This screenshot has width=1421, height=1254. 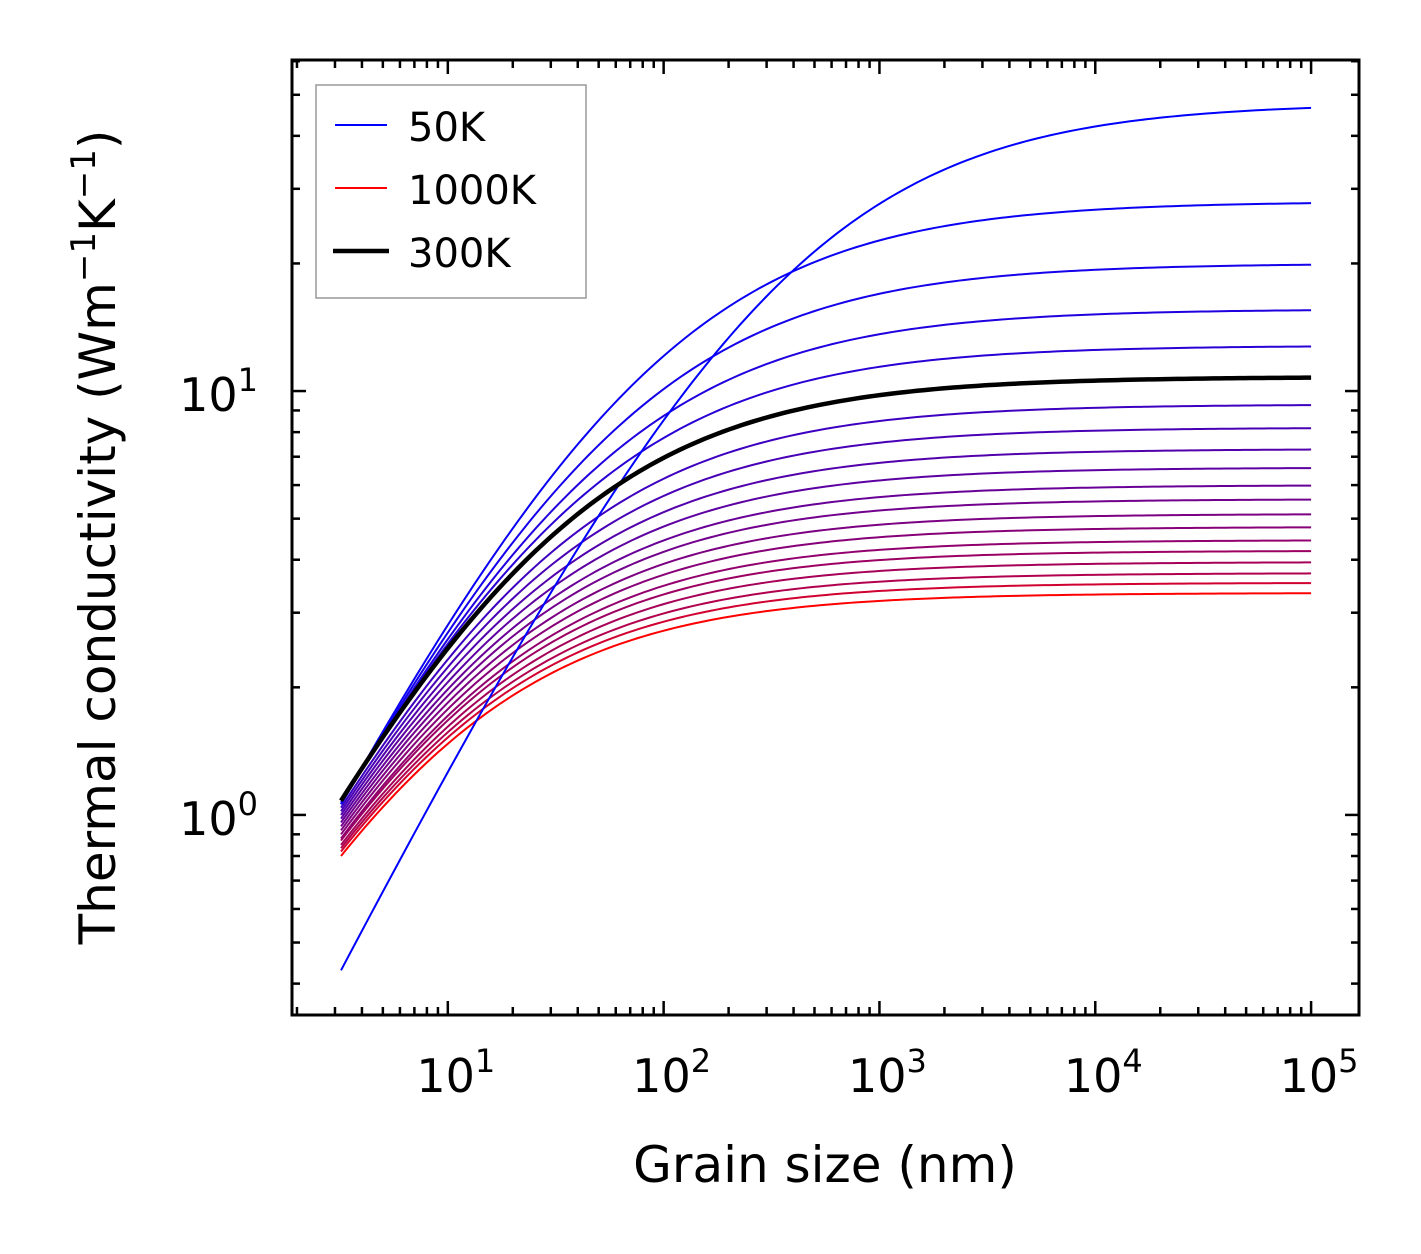 I want to click on y-tick-label: 10⁰, so click(x=218, y=815).